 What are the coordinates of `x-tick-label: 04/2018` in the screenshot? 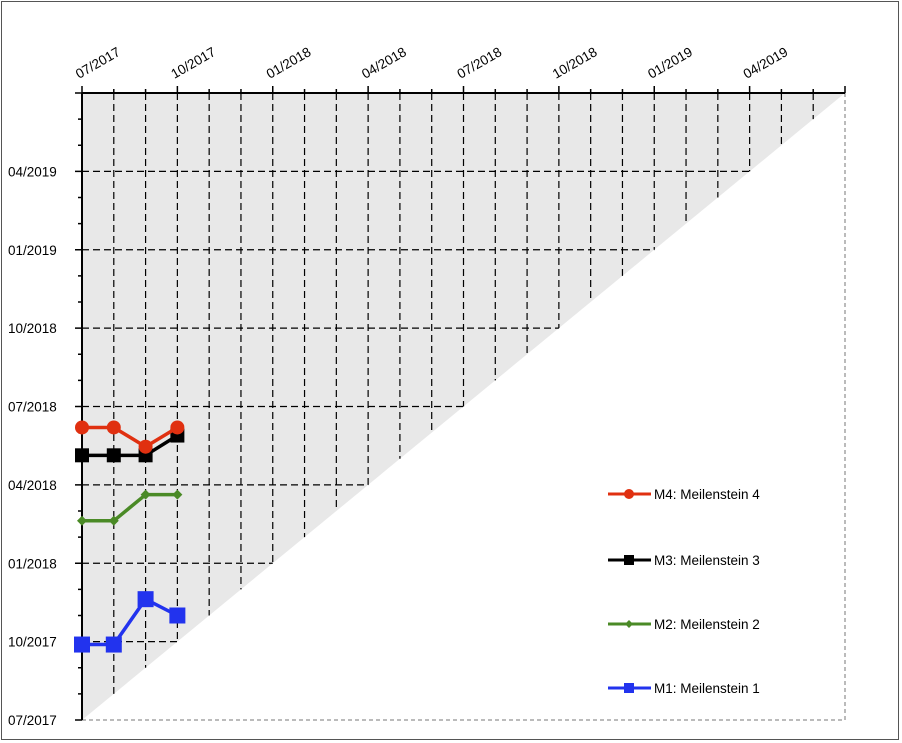 It's located at (384, 62).